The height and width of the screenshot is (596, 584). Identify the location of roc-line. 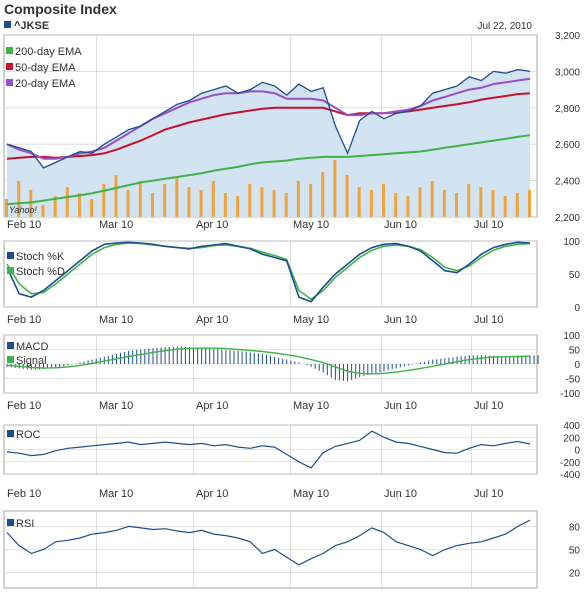
(268, 449).